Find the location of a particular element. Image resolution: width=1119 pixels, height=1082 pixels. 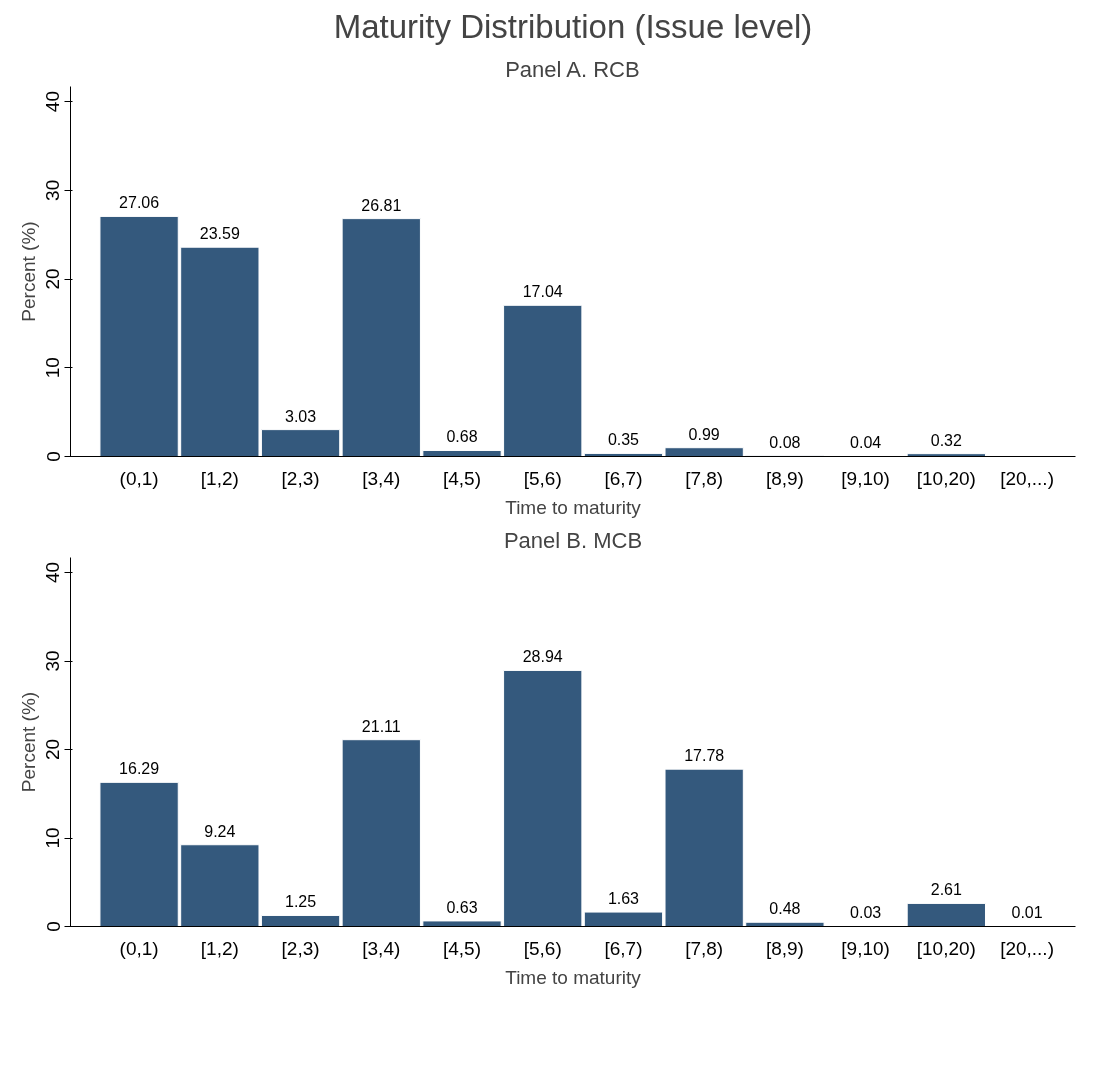

data-label: 1.63 is located at coordinates (623, 899).